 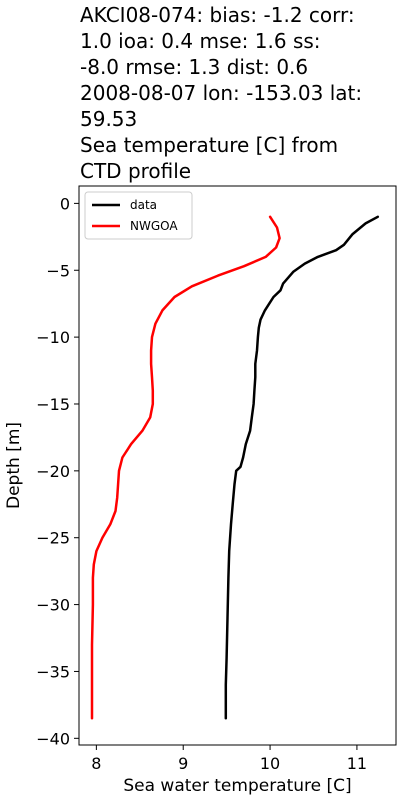 What do you see at coordinates (96, 763) in the screenshot?
I see `x-tick-label: 8` at bounding box center [96, 763].